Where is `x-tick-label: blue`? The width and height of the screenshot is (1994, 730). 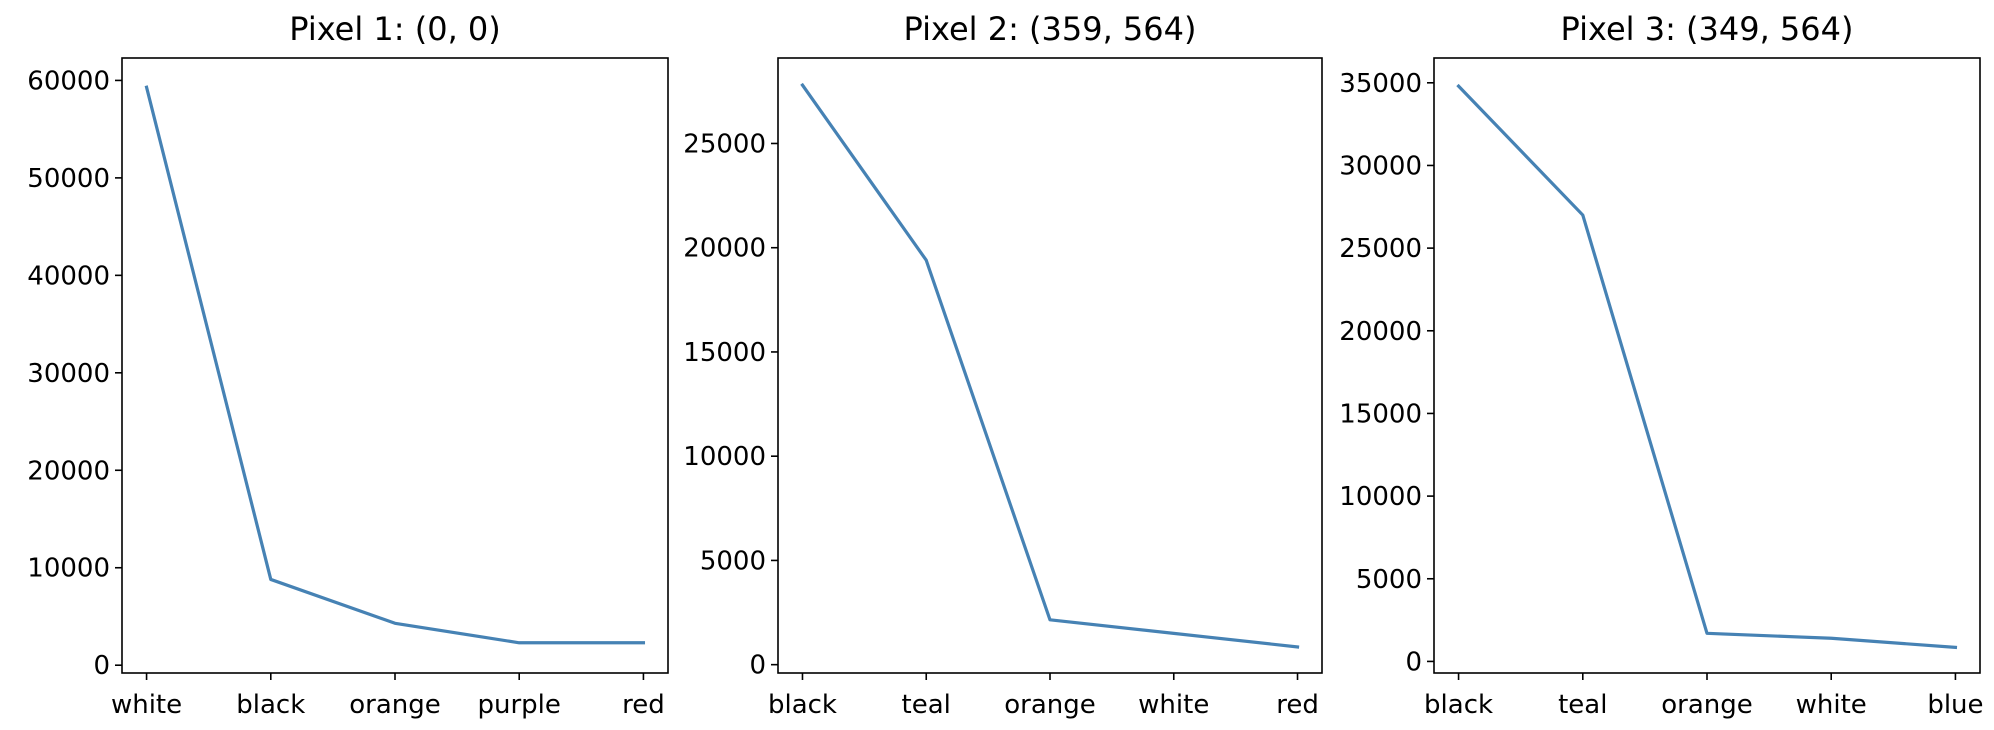
x-tick-label: blue is located at coordinates (1955, 705).